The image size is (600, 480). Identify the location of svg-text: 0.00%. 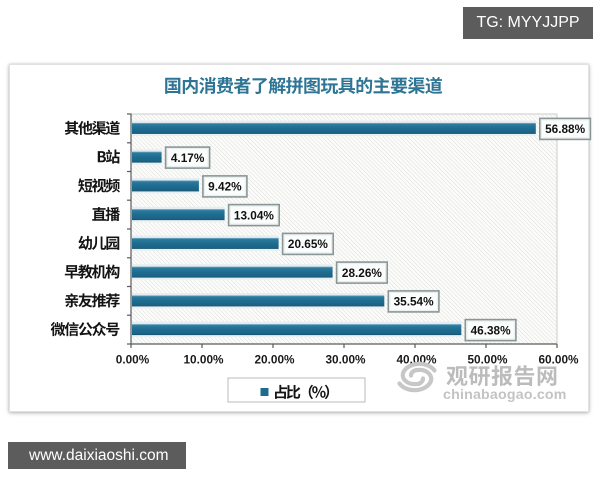
(133, 360).